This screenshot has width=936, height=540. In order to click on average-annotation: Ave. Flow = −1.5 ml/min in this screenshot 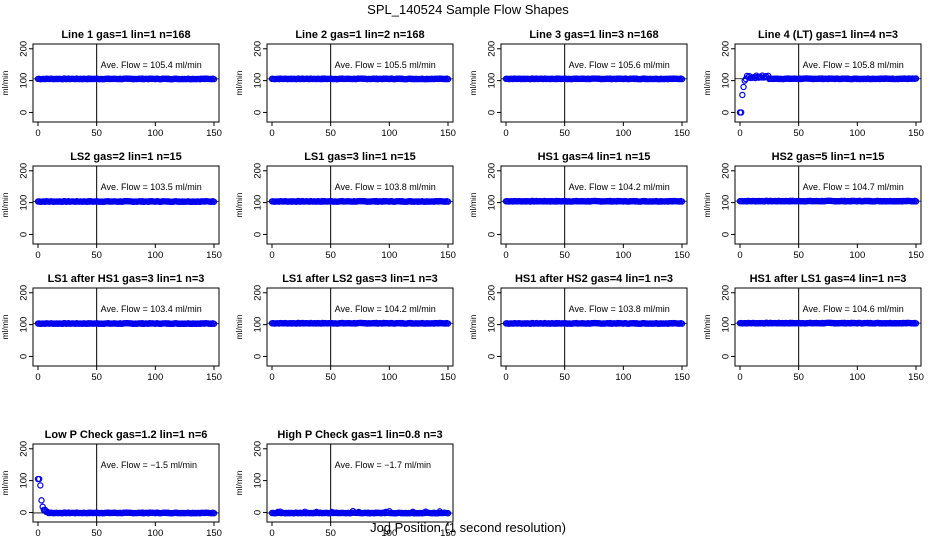, I will do `click(149, 465)`.